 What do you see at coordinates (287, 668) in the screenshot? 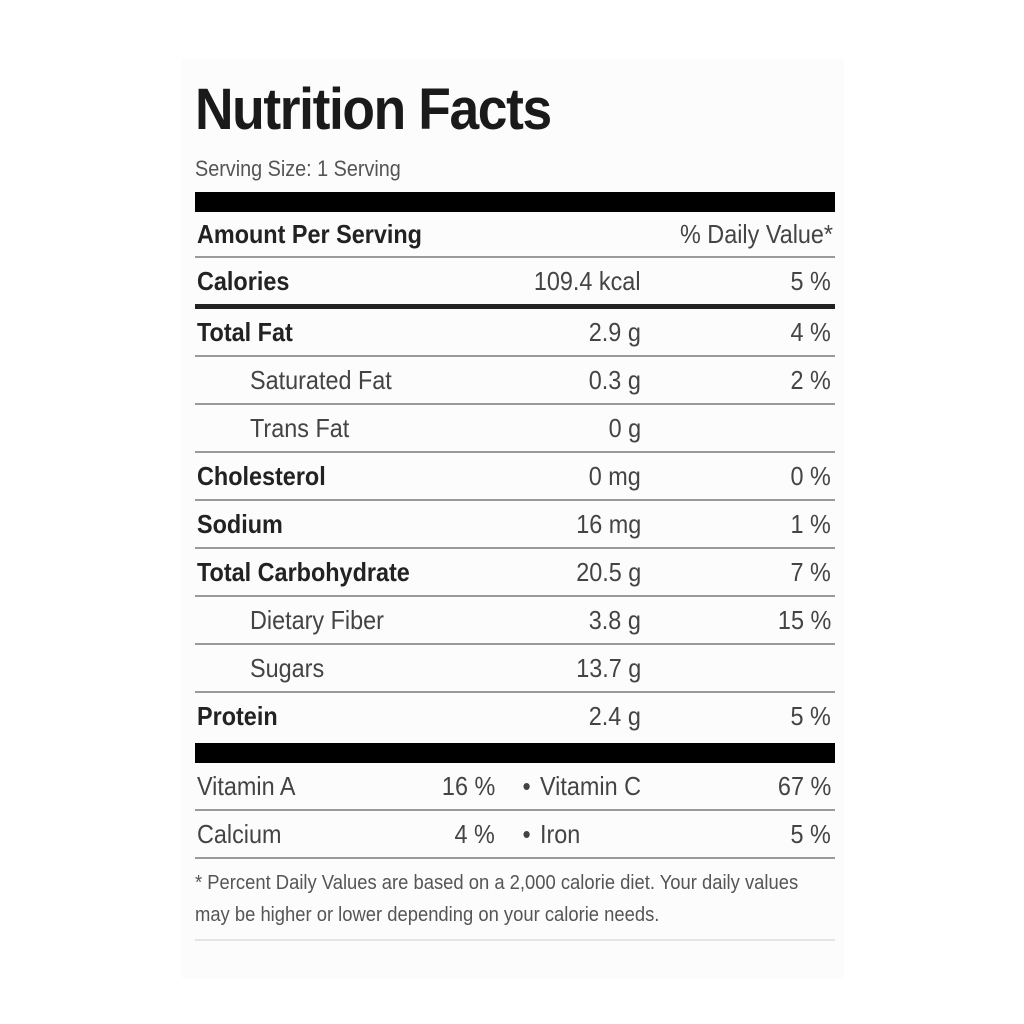
I see `nutrient-name: Sugars` at bounding box center [287, 668].